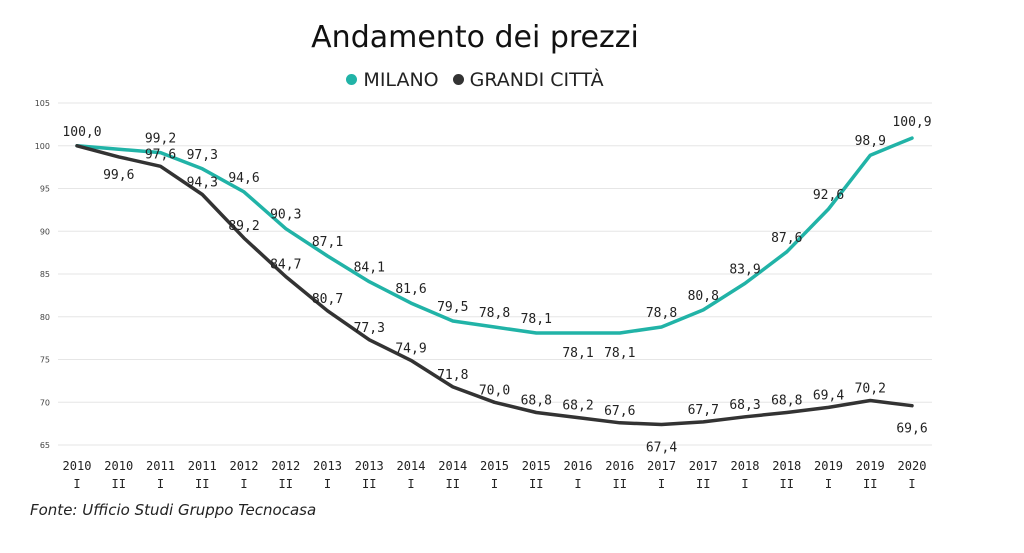  I want to click on legend-item-milano: MILANO, so click(392, 79).